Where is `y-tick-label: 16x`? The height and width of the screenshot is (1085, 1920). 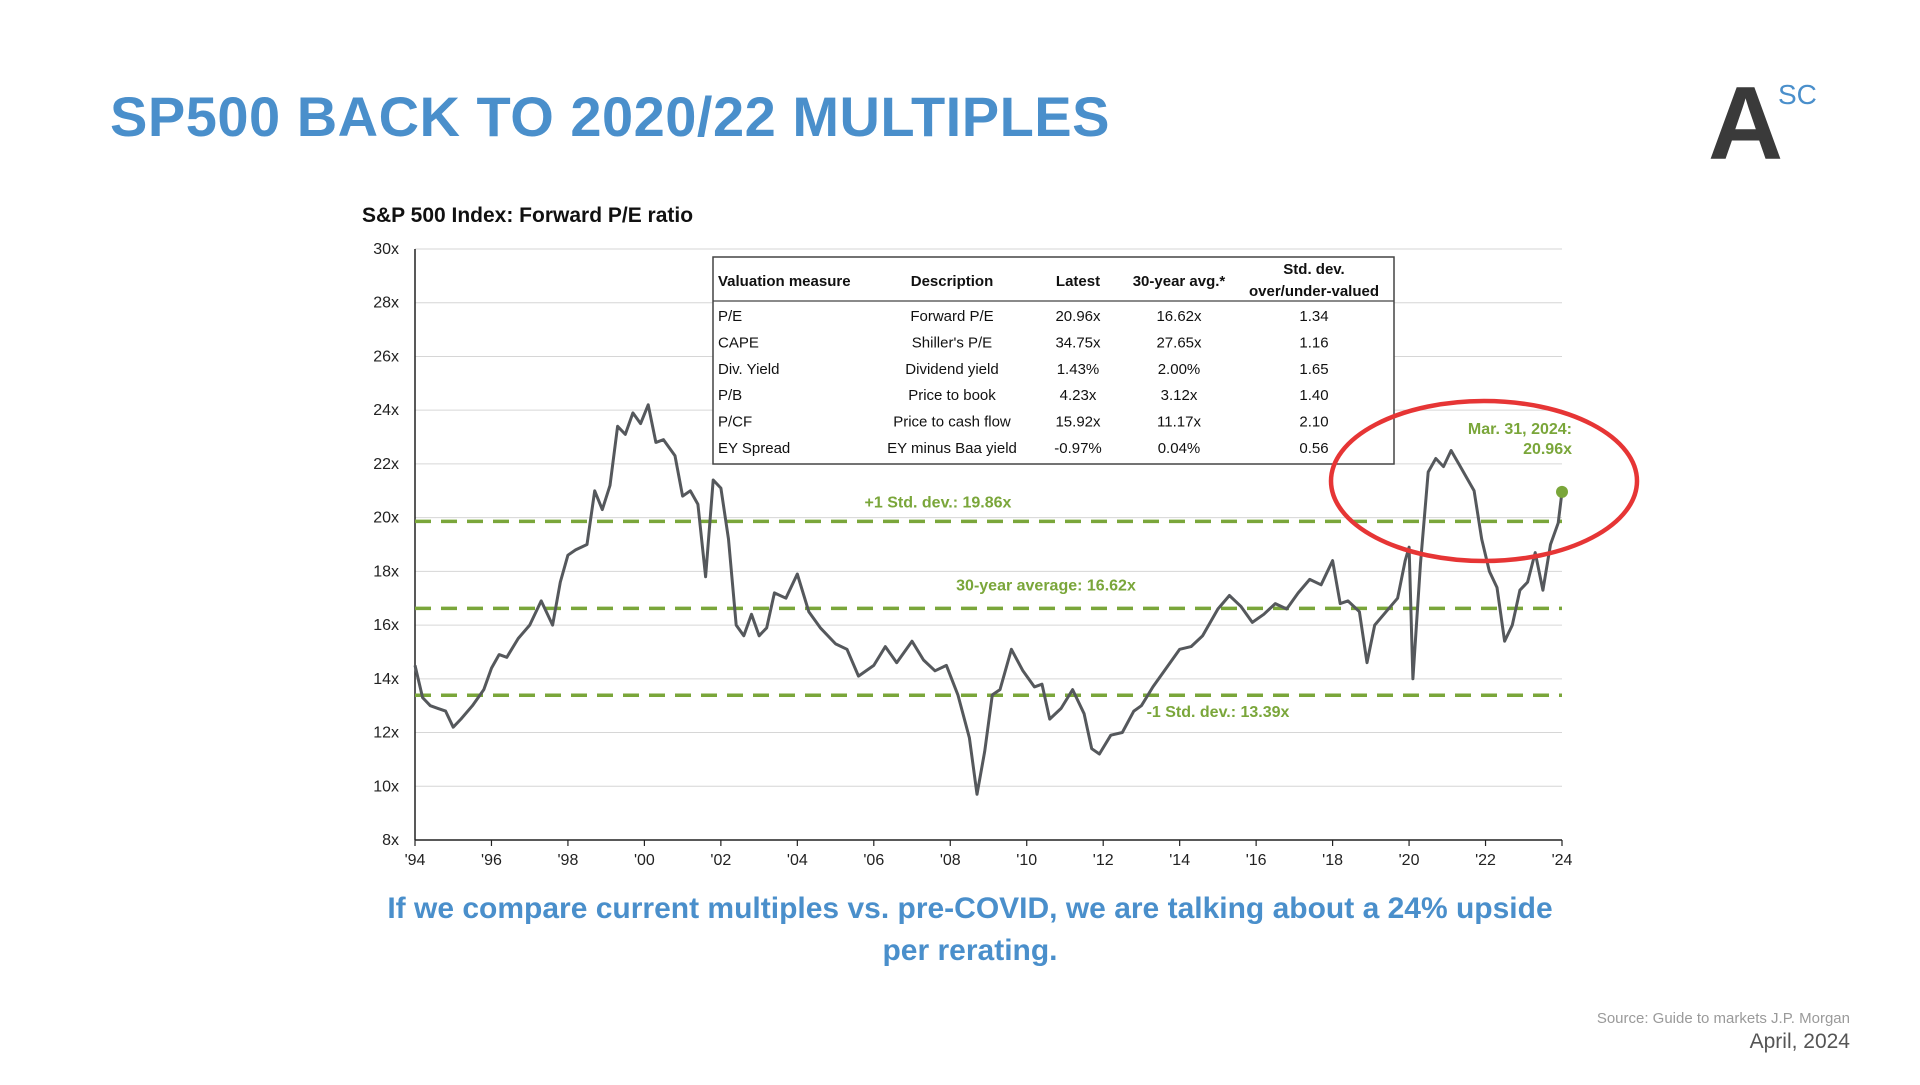
y-tick-label: 16x is located at coordinates (386, 625).